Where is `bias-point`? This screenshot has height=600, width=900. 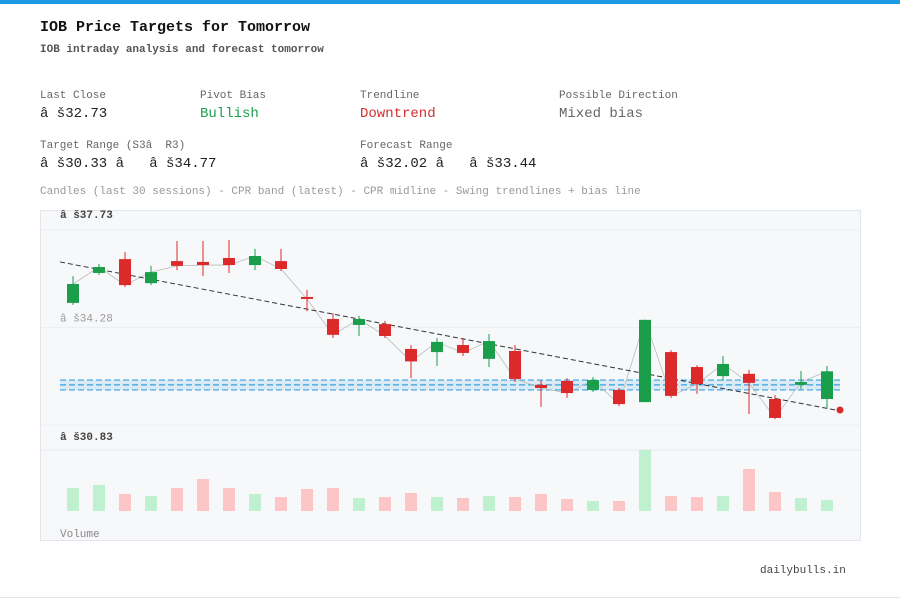 bias-point is located at coordinates (840, 410).